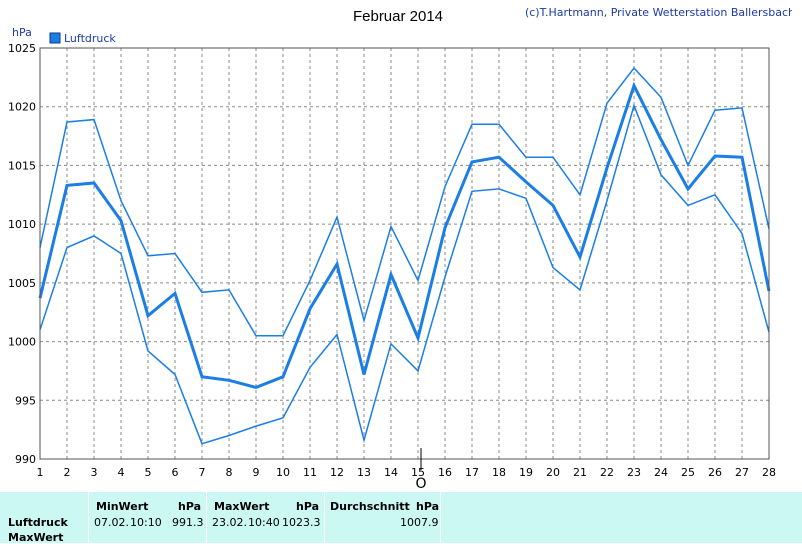 The image size is (802, 544). What do you see at coordinates (122, 506) in the screenshot?
I see `min-header: MinWert` at bounding box center [122, 506].